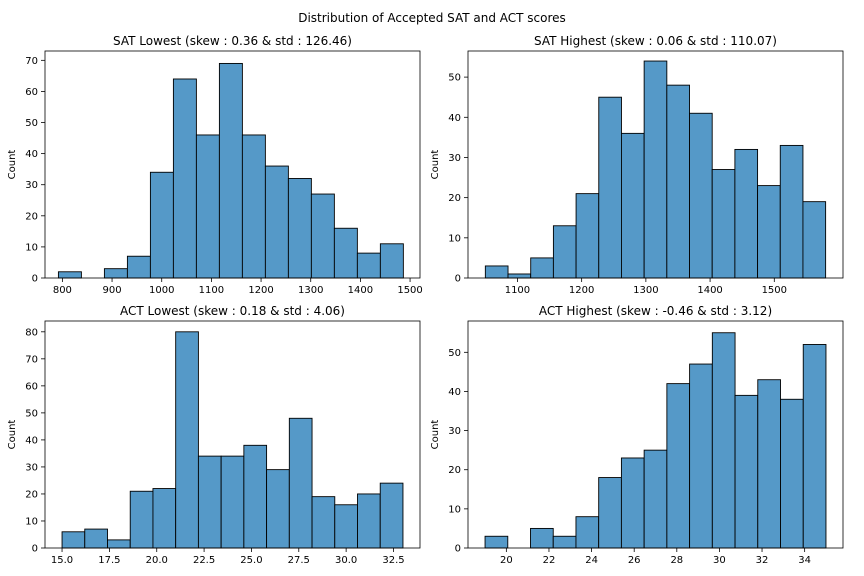 This screenshot has width=864, height=576. I want to click on sat-highest-x-tick-label: 1400, so click(709, 290).